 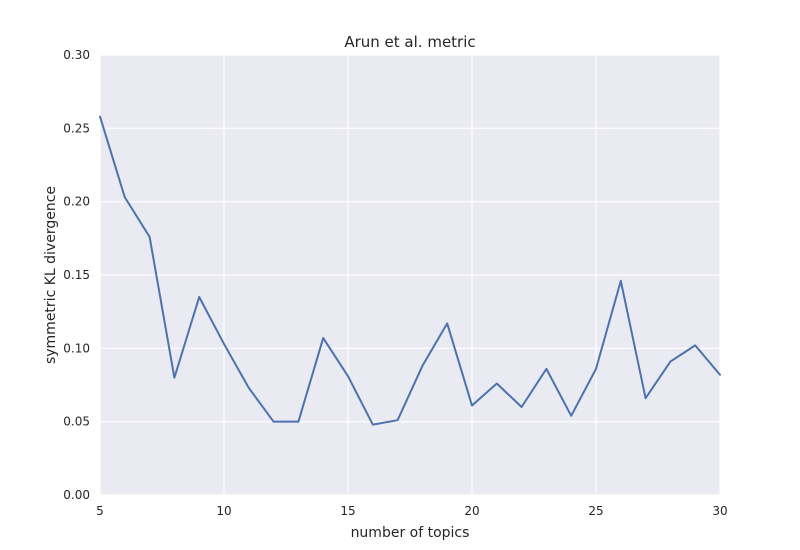 What do you see at coordinates (100, 511) in the screenshot?
I see `x-tick-label: 5` at bounding box center [100, 511].